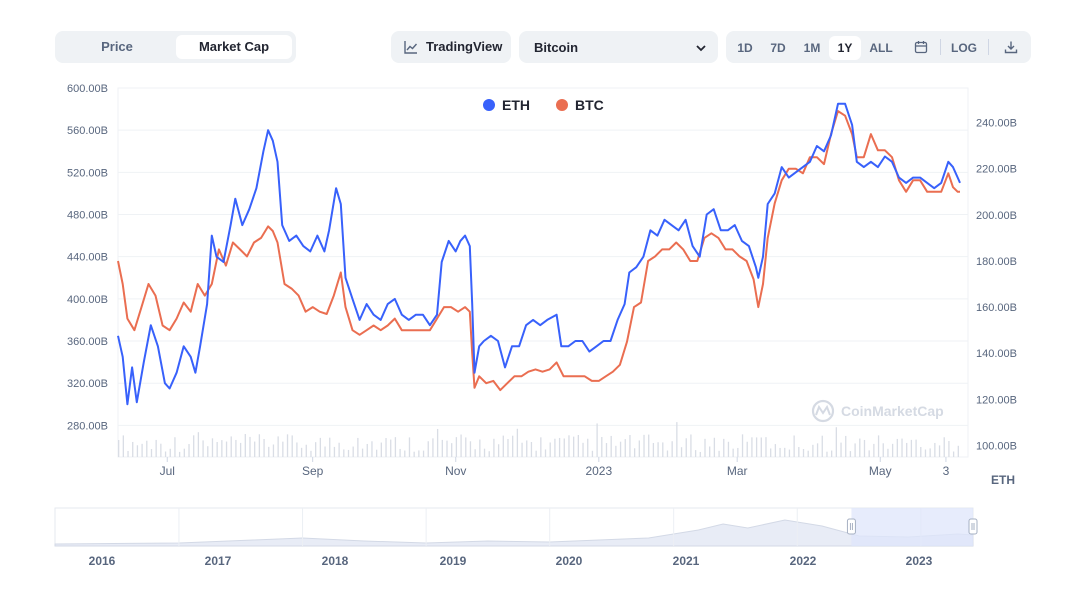  What do you see at coordinates (87, 426) in the screenshot?
I see `left-axis-tick-label: 280.00B` at bounding box center [87, 426].